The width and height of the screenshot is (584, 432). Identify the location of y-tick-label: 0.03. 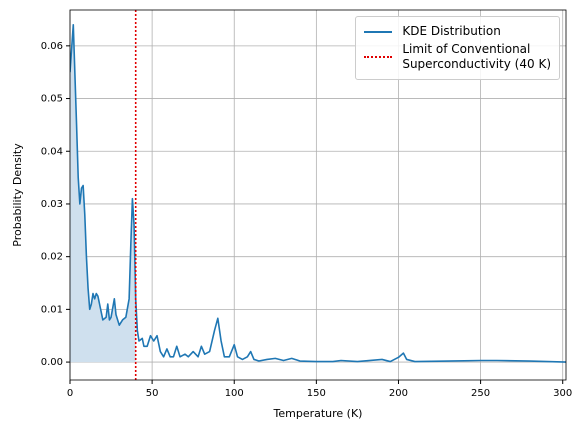
(52, 204).